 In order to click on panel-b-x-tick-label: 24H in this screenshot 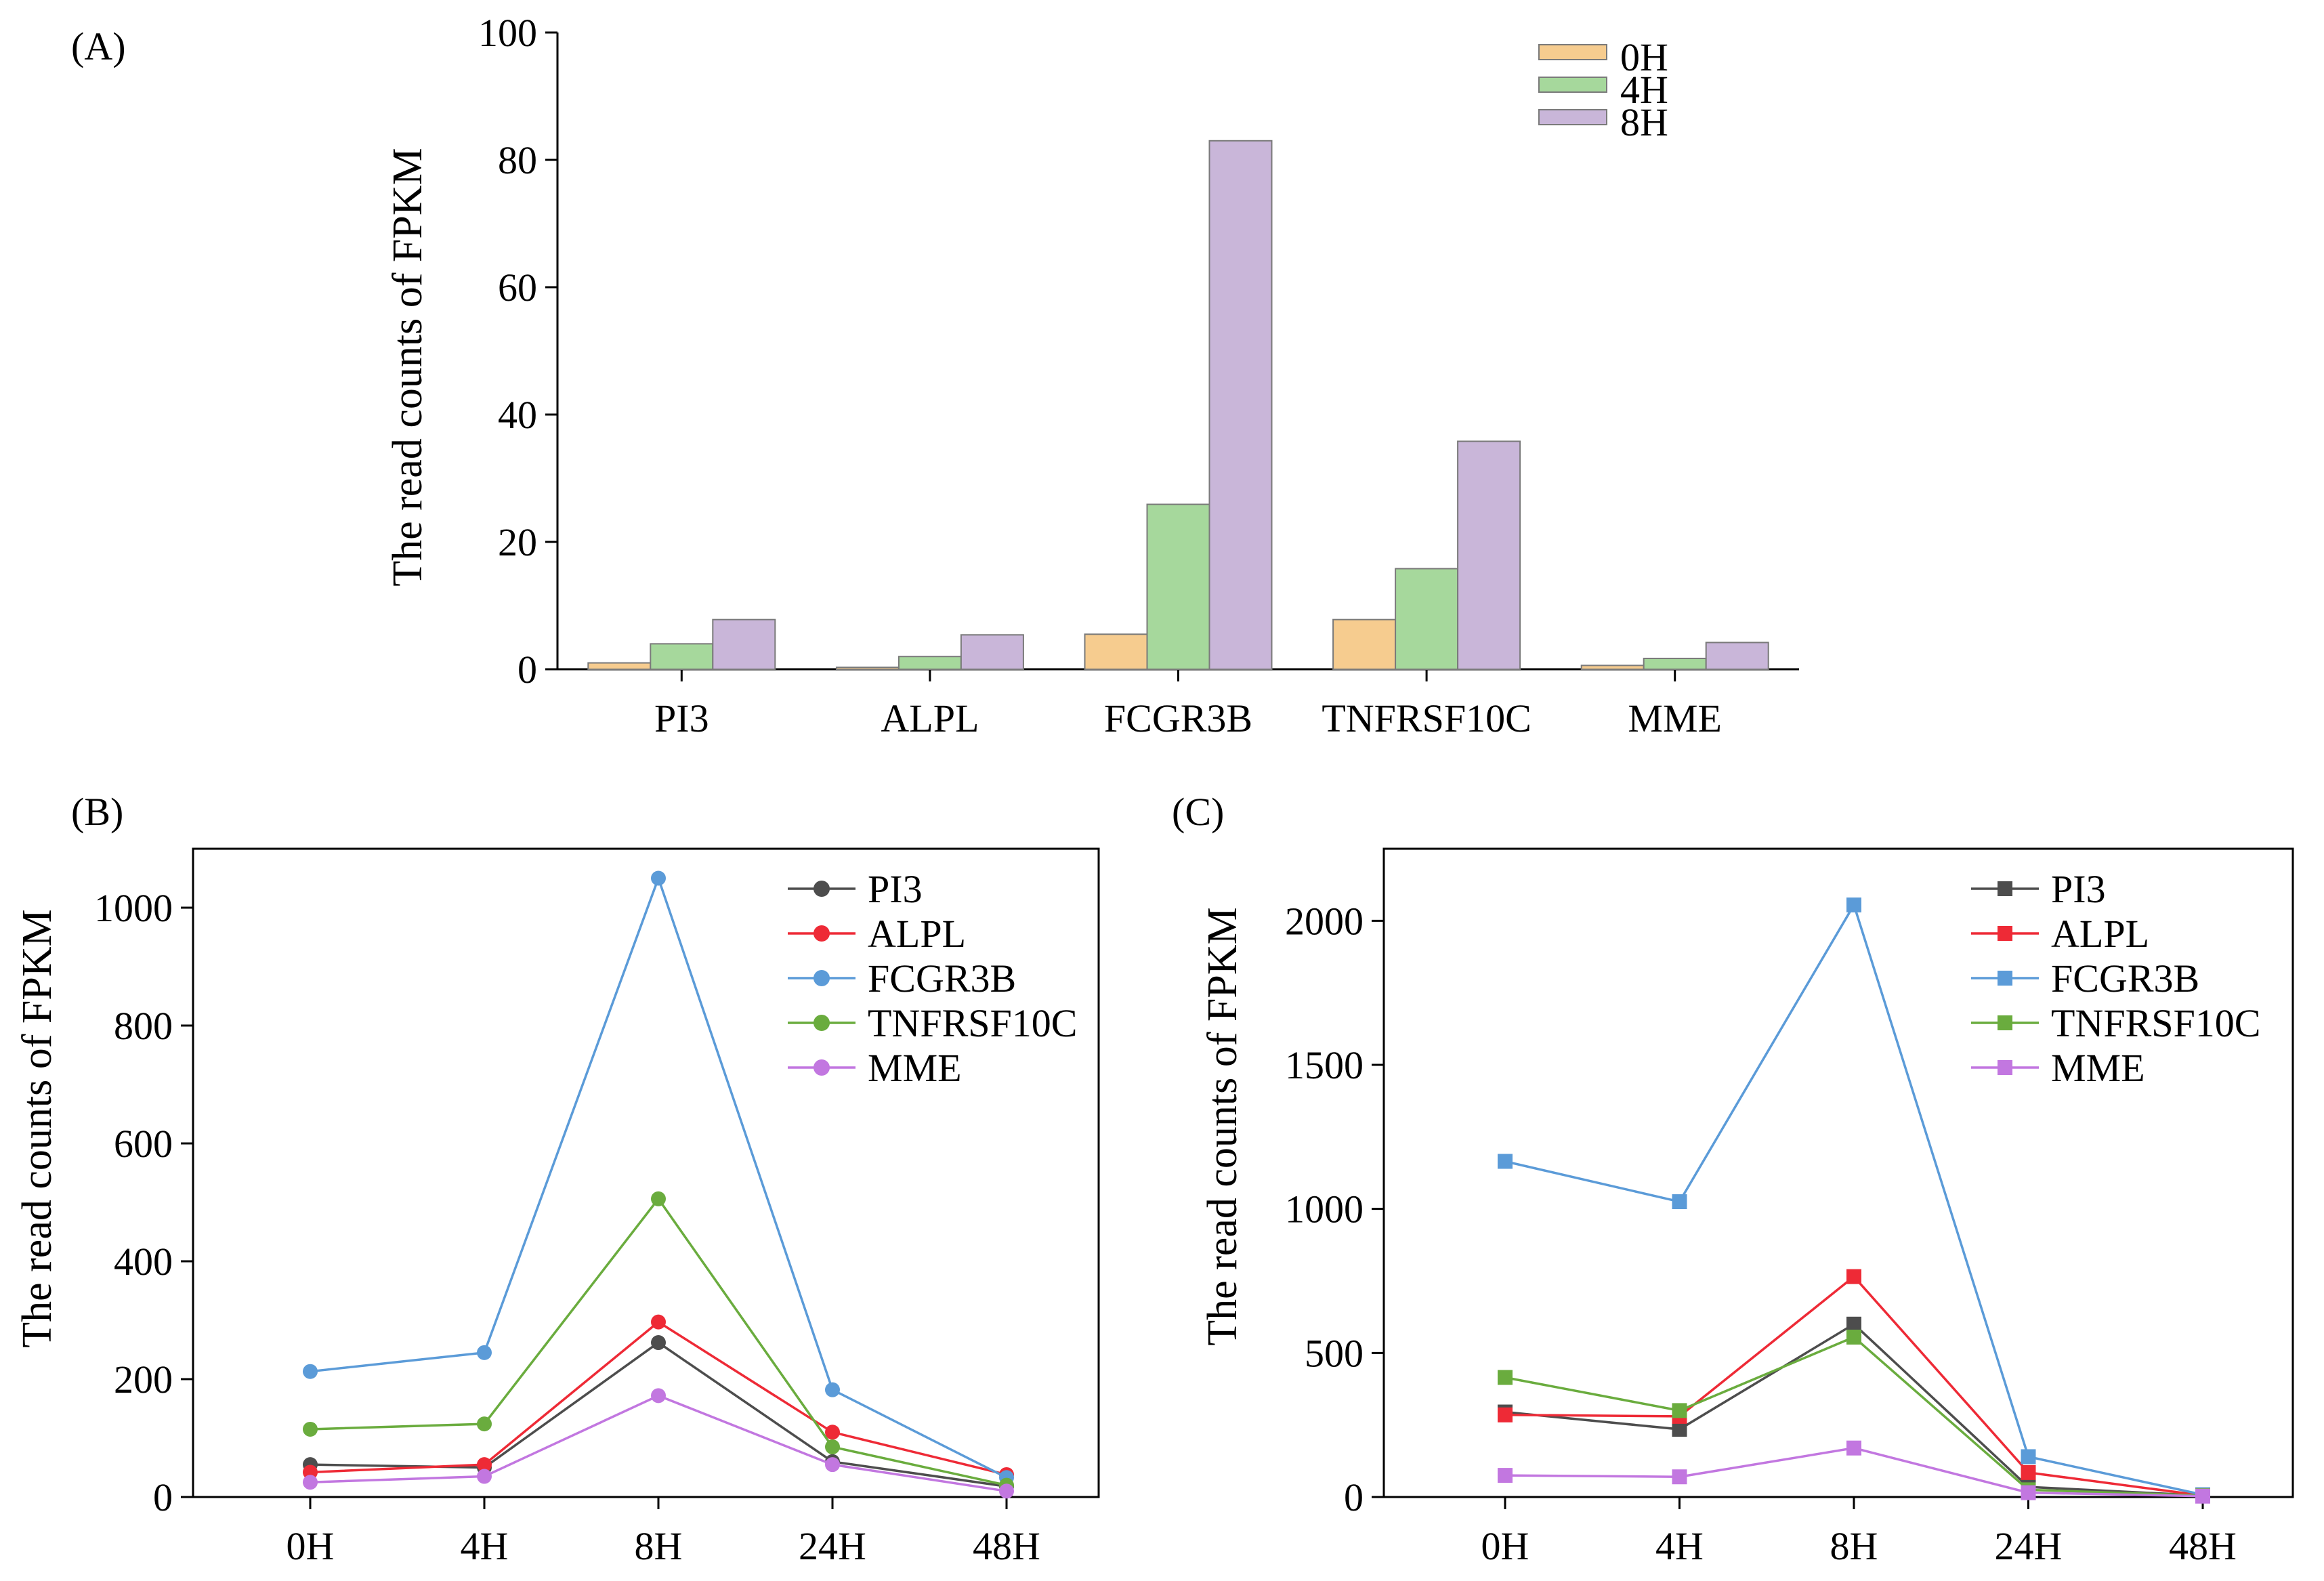, I will do `click(832, 1546)`.